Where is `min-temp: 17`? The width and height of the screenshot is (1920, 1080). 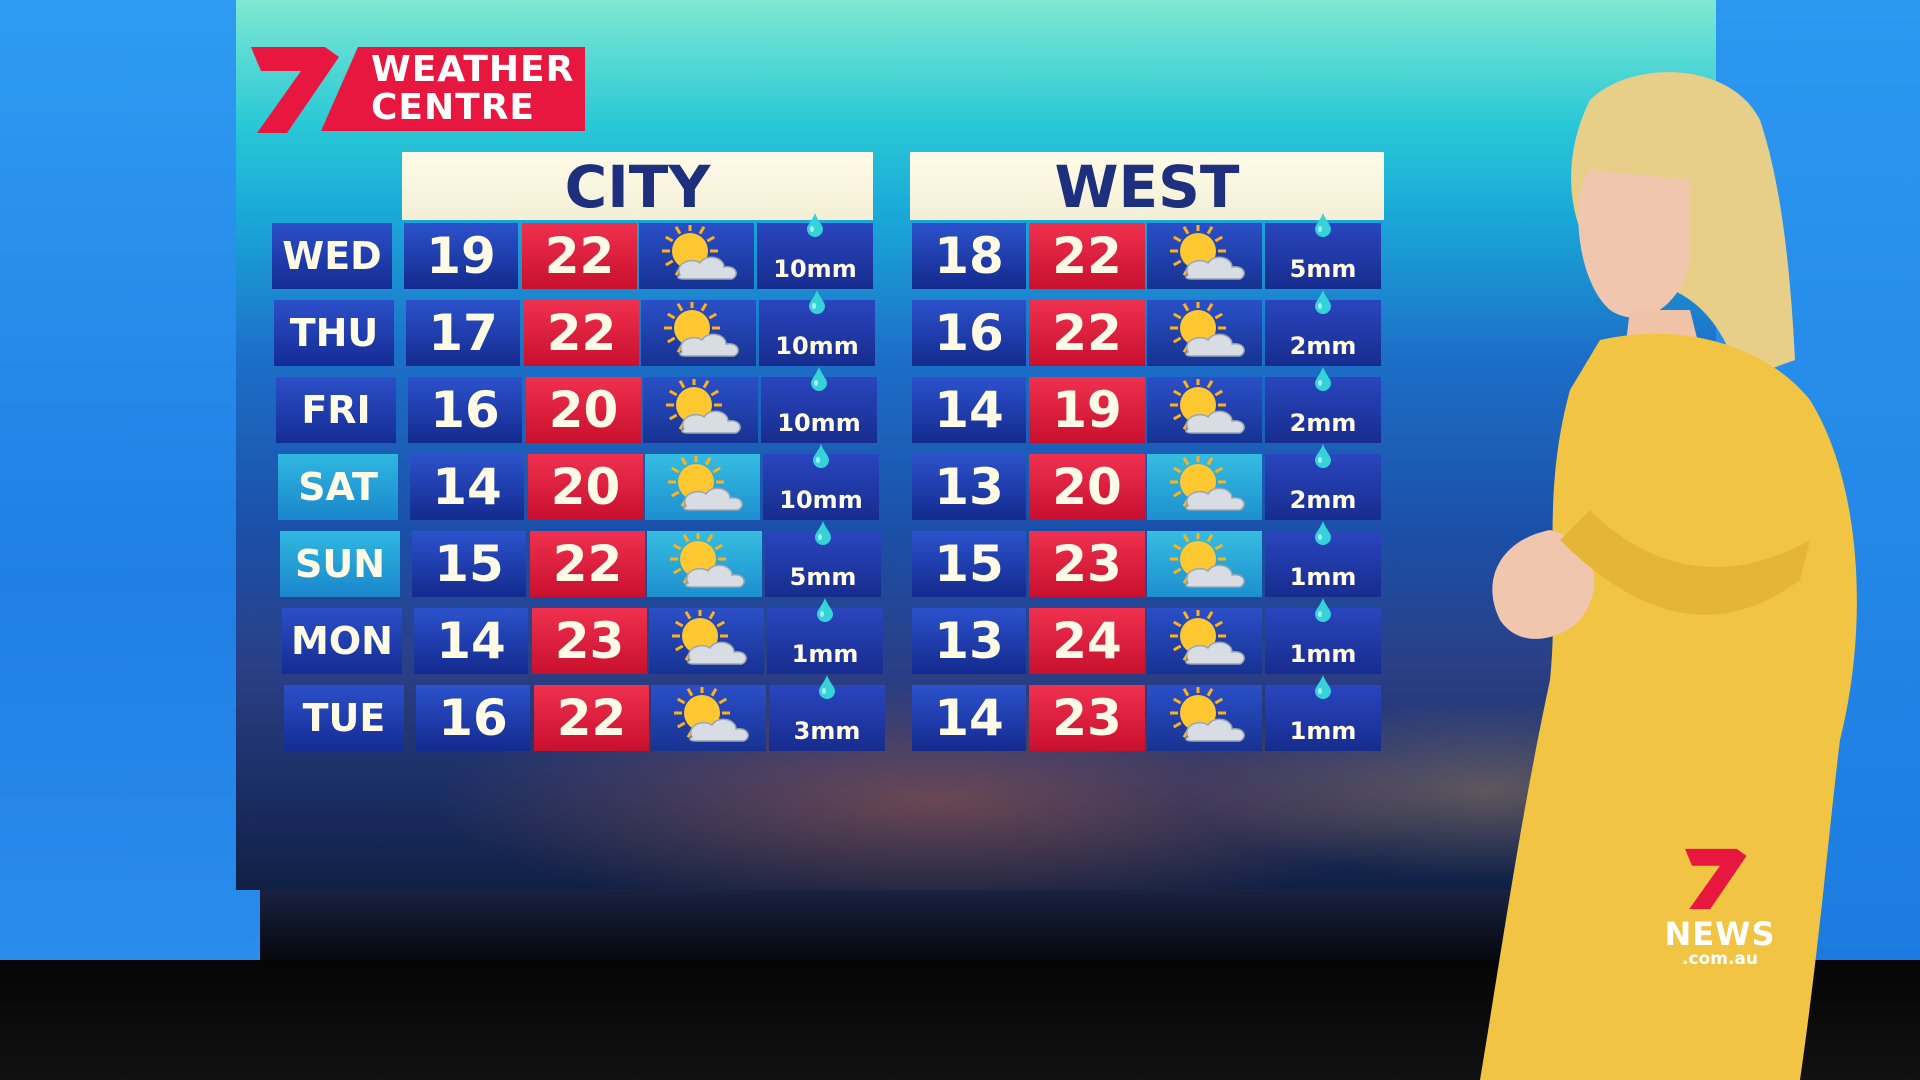
min-temp: 17 is located at coordinates (463, 333).